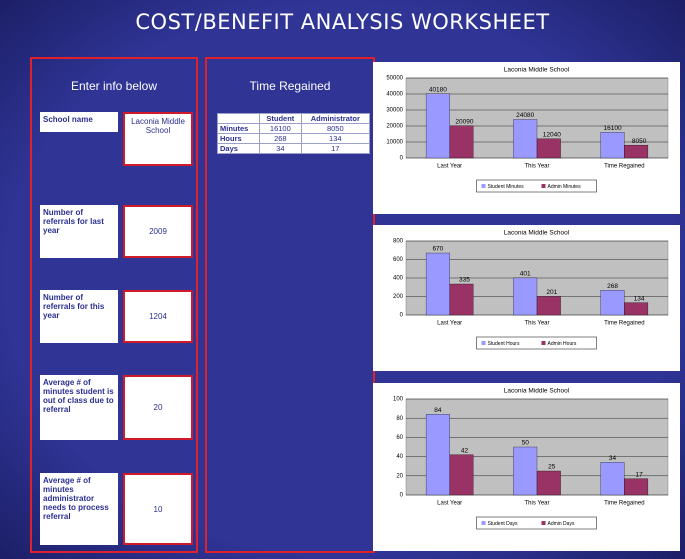 Image resolution: width=685 pixels, height=559 pixels. I want to click on table-cell: 17, so click(335, 148).